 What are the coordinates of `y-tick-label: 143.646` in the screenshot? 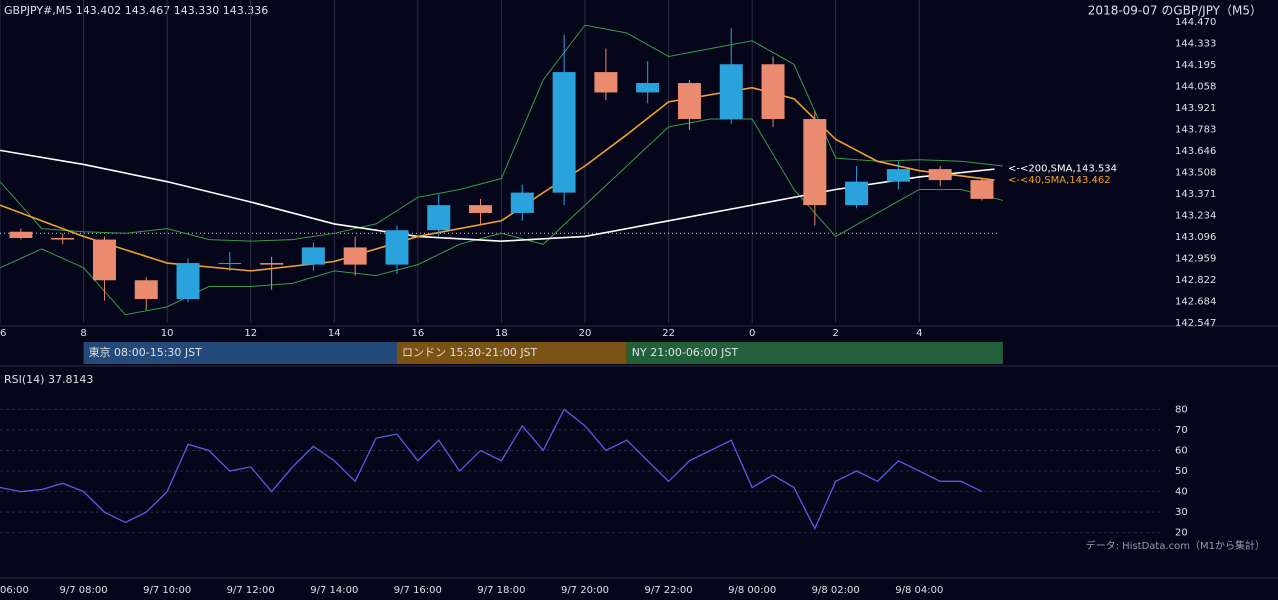 It's located at (1195, 151).